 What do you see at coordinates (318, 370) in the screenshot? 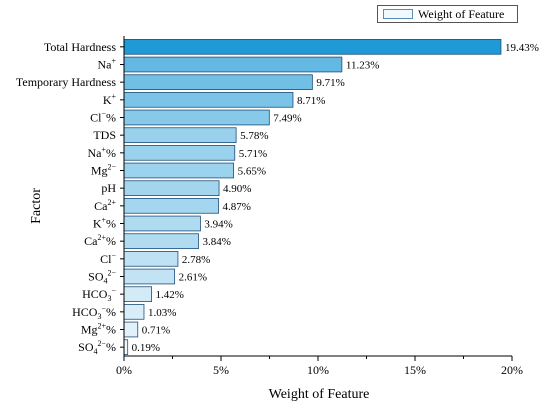
I see `x-tick-label: 10%` at bounding box center [318, 370].